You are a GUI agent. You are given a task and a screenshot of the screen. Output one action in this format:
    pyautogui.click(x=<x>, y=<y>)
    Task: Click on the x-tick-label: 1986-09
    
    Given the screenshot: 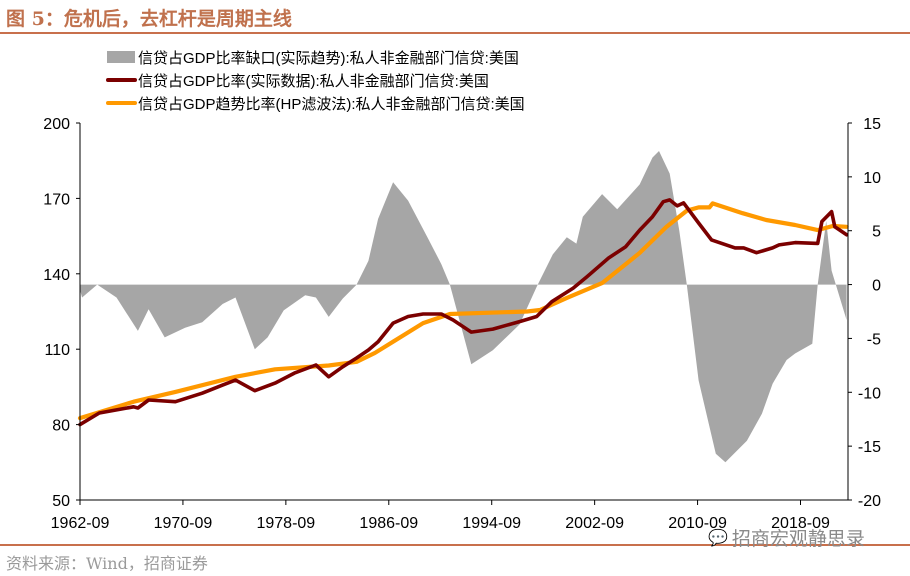 What is the action you would take?
    pyautogui.click(x=388, y=523)
    